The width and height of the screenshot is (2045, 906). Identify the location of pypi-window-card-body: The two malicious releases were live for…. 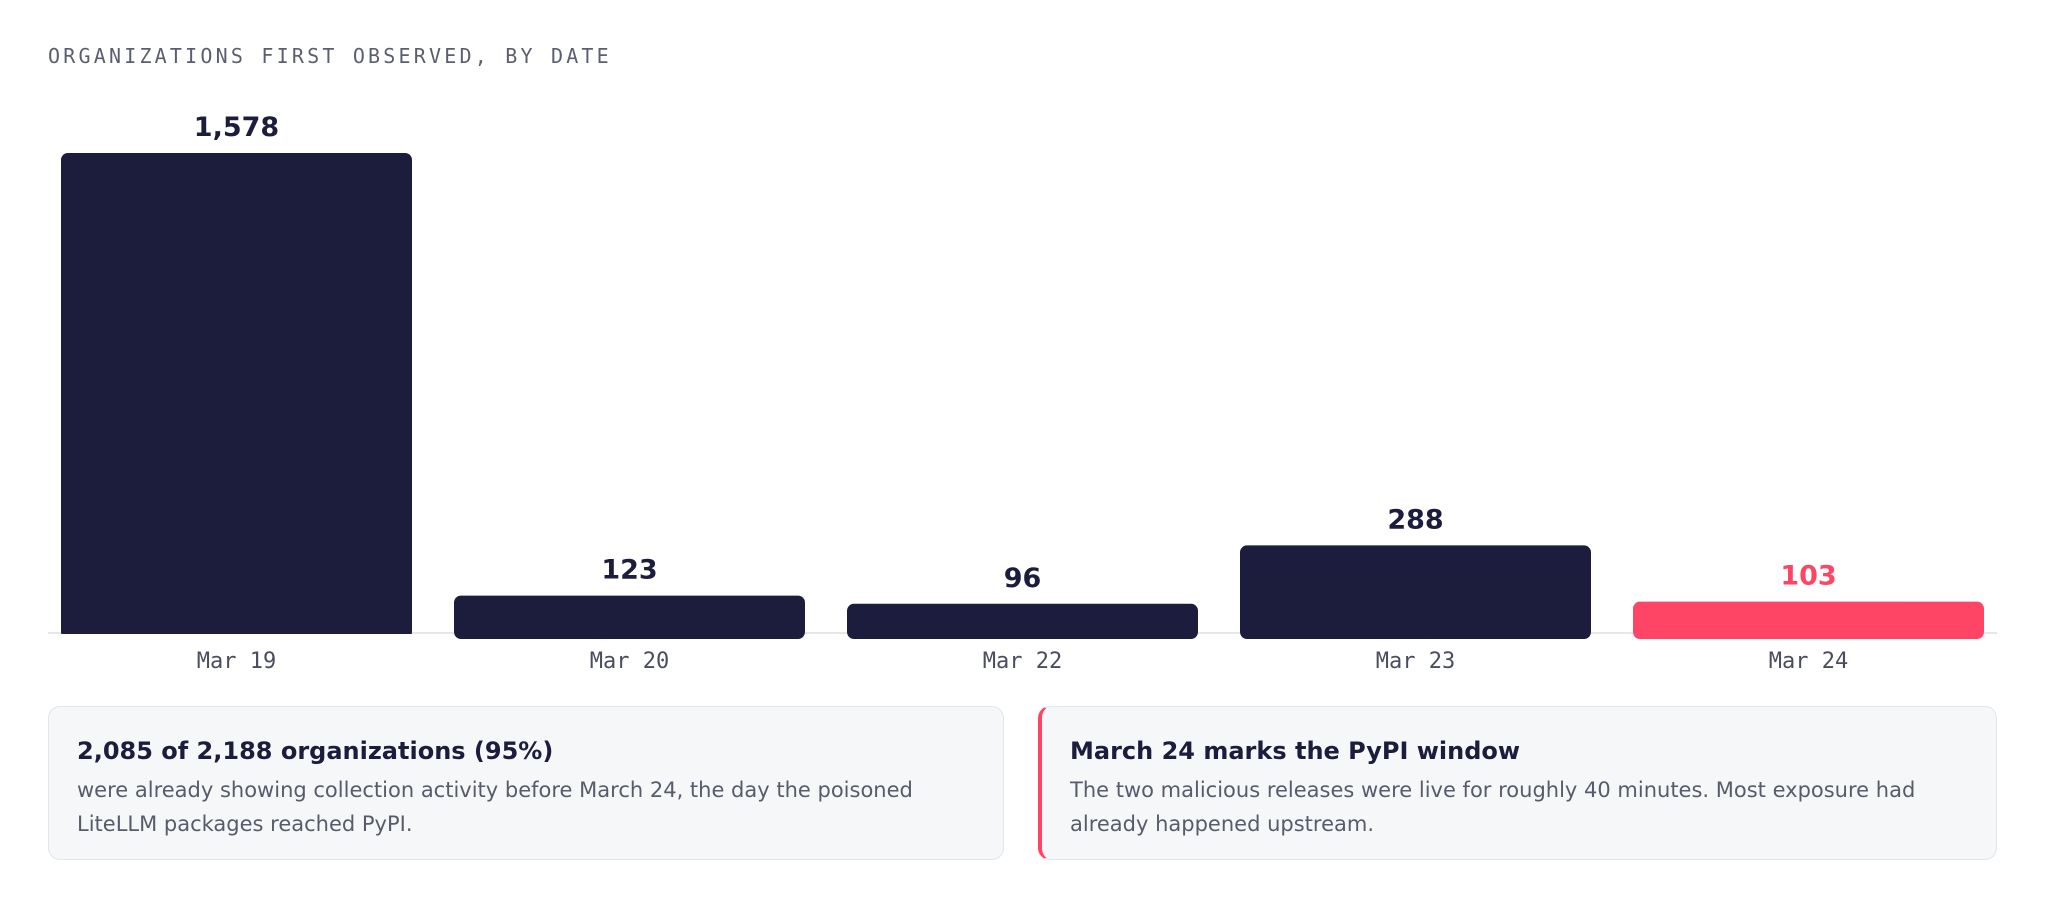
(1493, 807).